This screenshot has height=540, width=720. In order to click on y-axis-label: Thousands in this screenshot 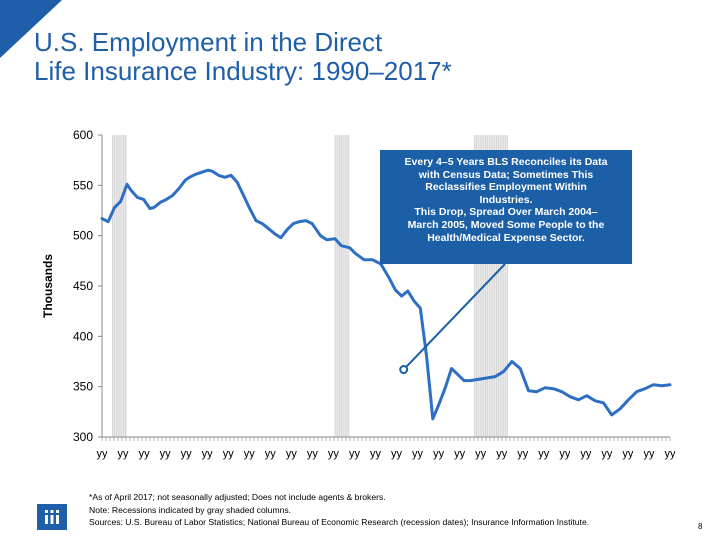, I will do `click(48, 286)`.